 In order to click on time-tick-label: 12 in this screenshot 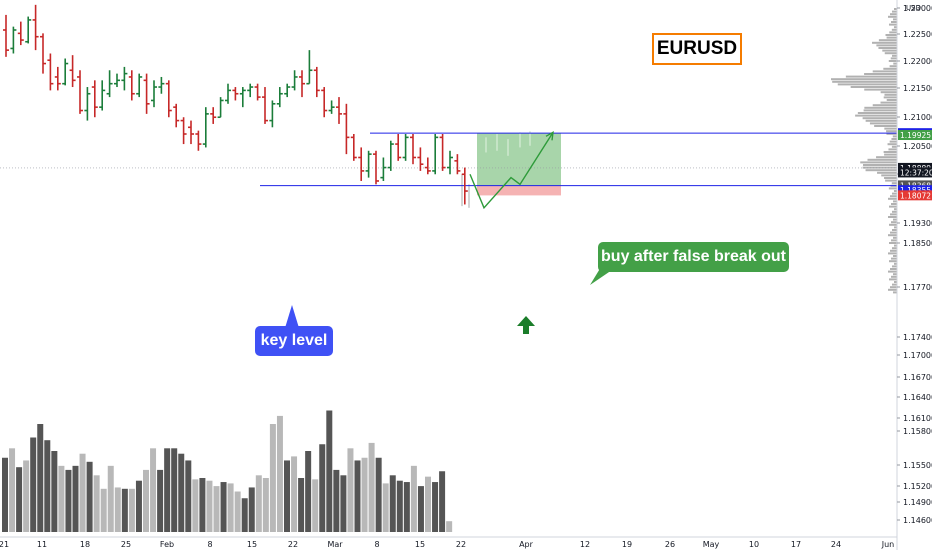, I will do `click(585, 544)`.